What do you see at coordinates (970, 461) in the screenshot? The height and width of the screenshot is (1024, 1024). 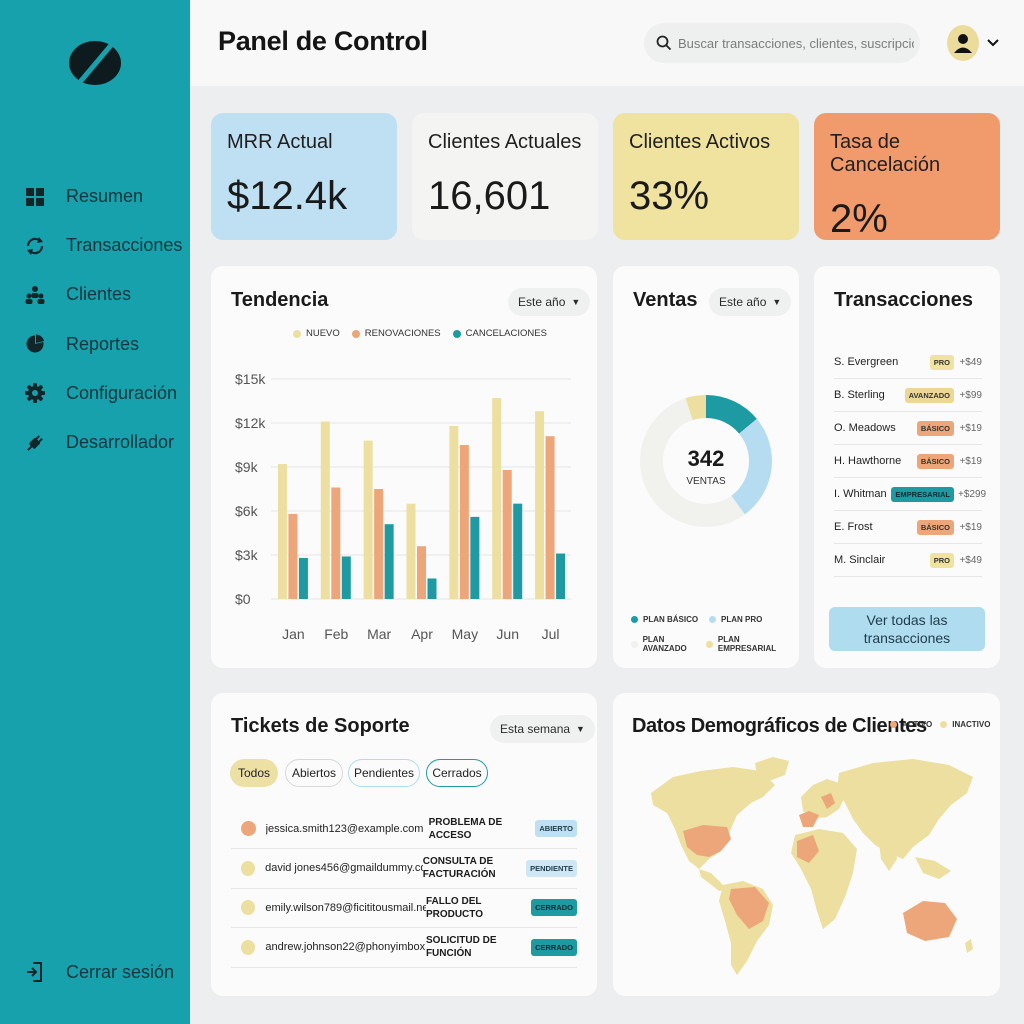 I see `transaction-amount: +$19` at bounding box center [970, 461].